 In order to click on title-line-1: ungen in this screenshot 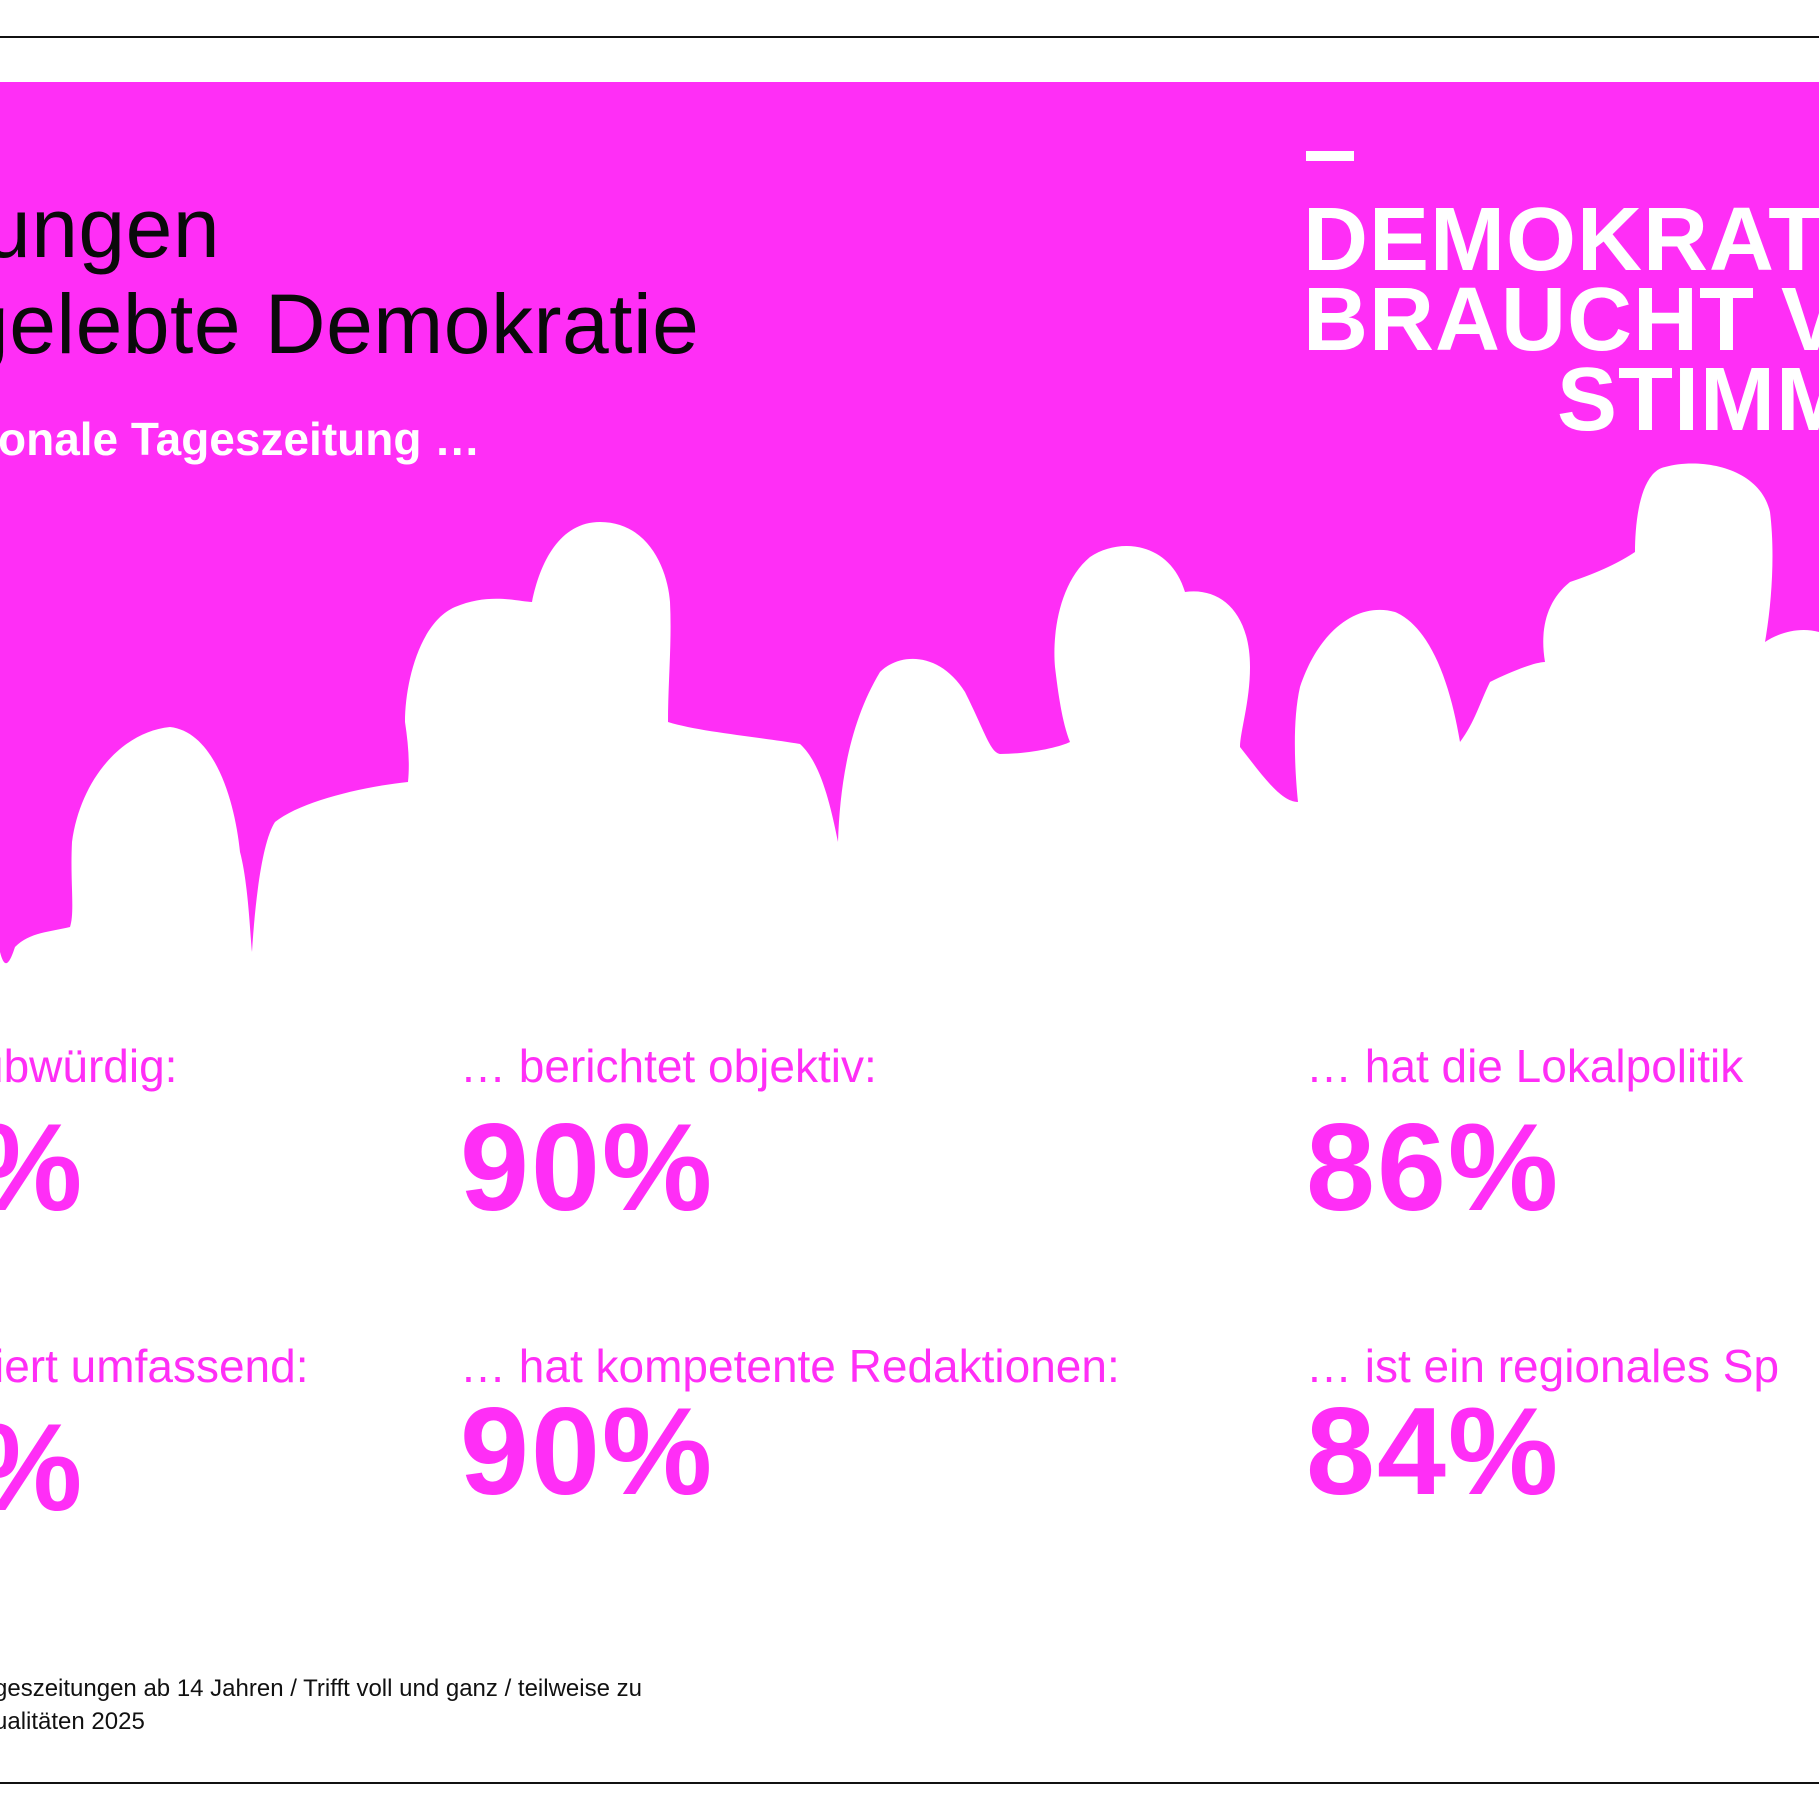, I will do `click(110, 228)`.